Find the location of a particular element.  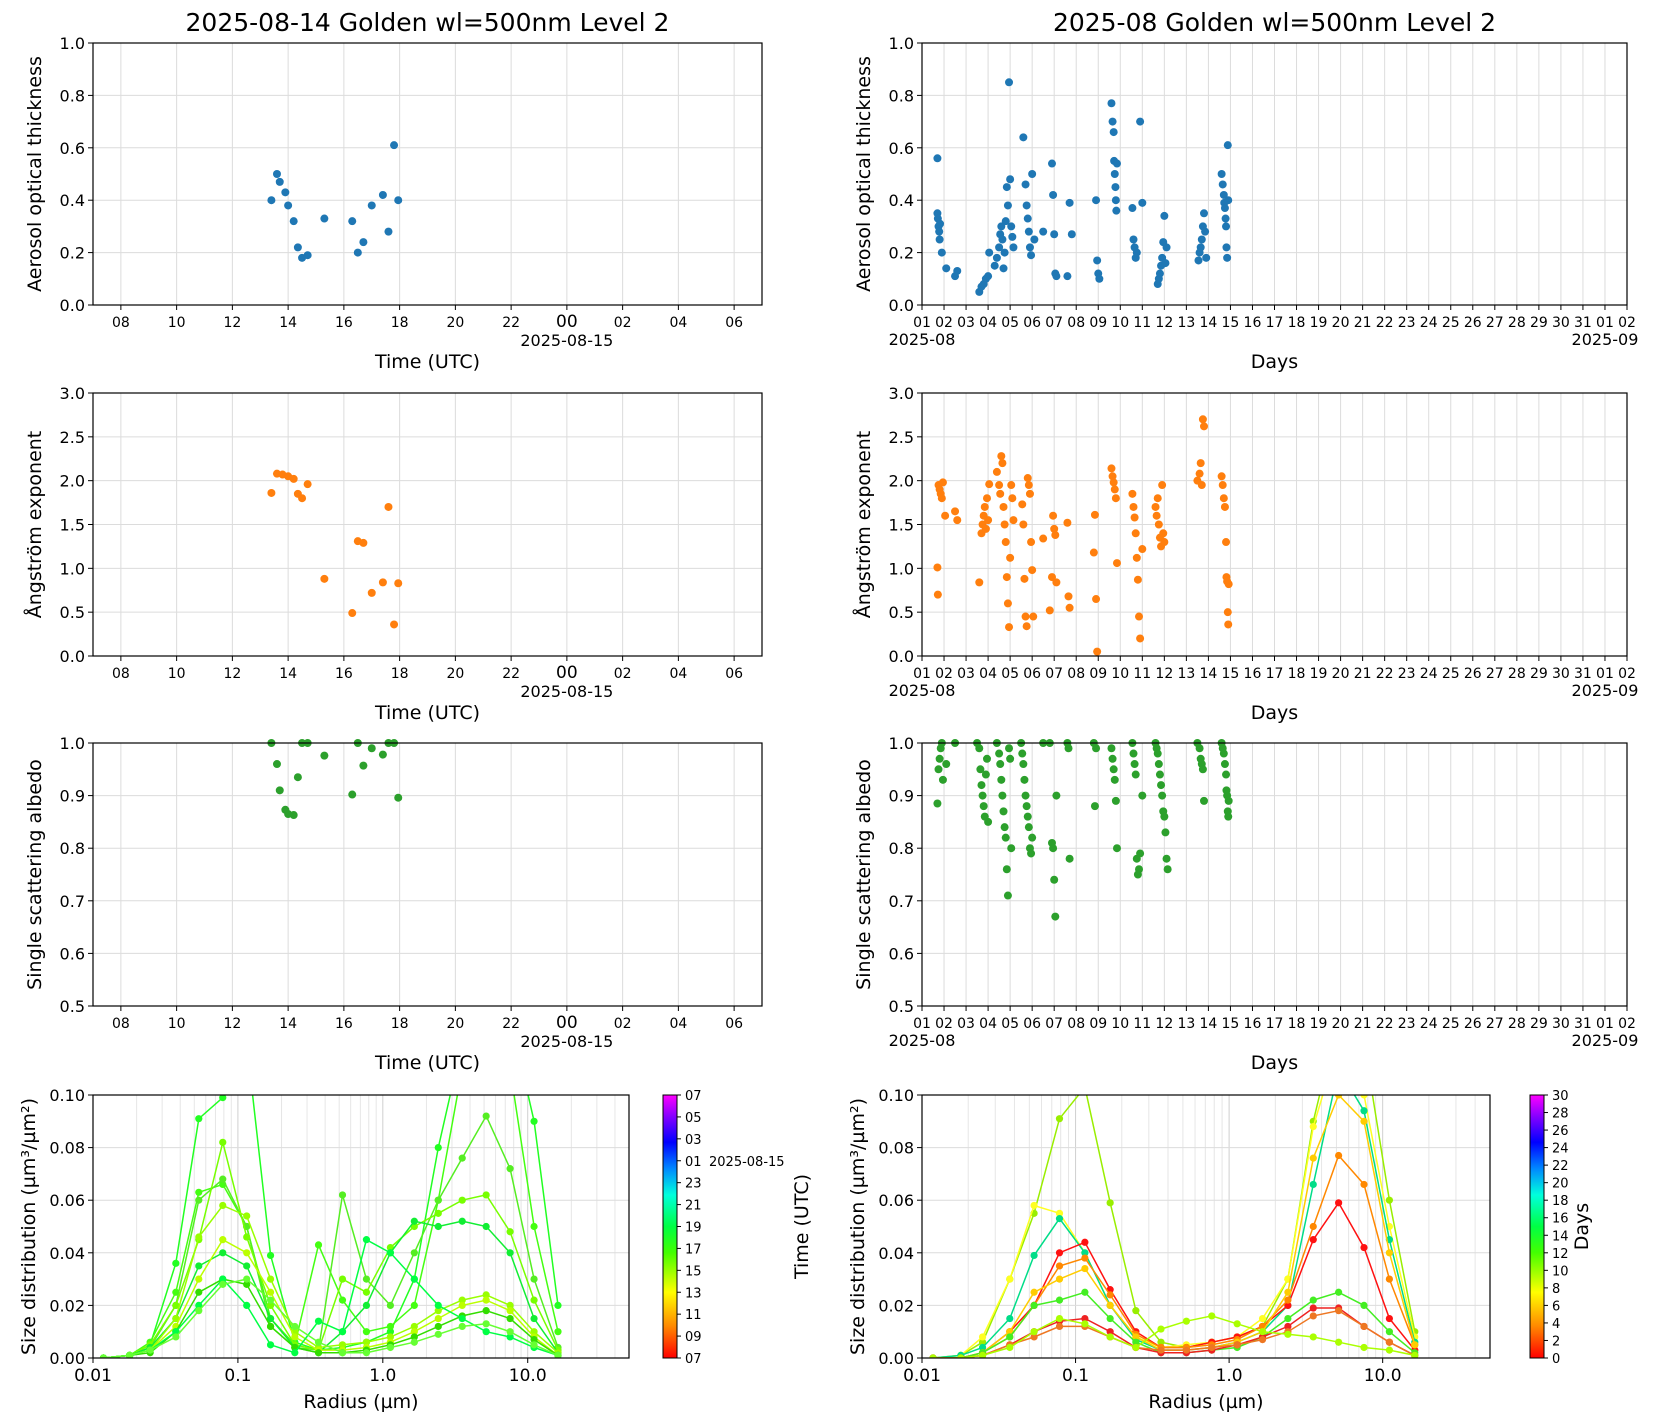

x-tick-label: 01 is located at coordinates (1605, 674).